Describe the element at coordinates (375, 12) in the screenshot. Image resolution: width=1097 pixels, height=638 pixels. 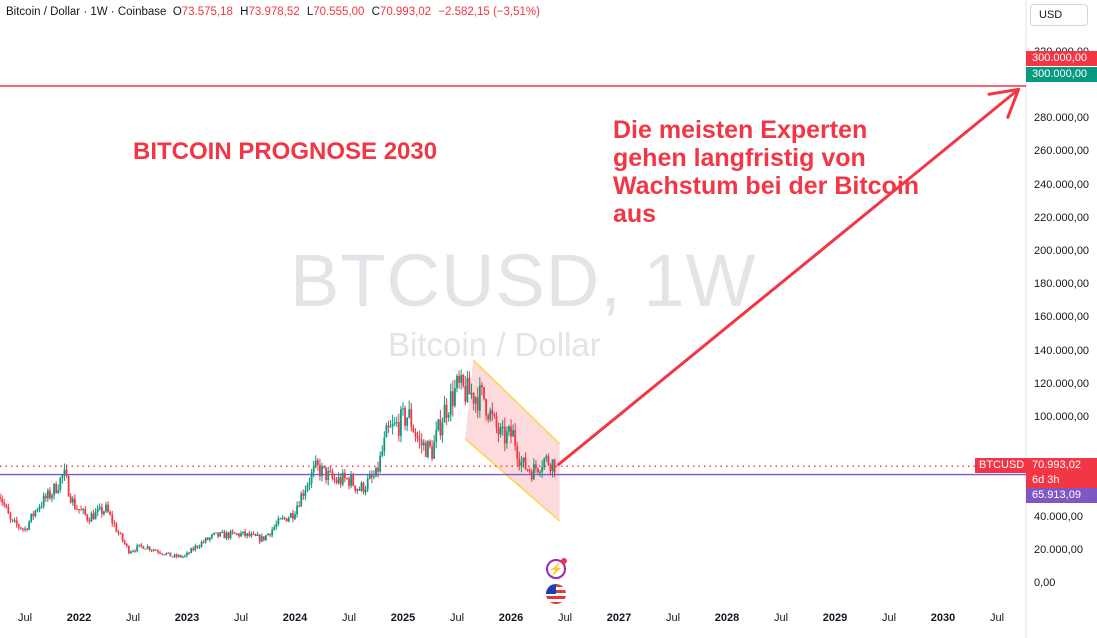
I see `close-label: C` at that location.